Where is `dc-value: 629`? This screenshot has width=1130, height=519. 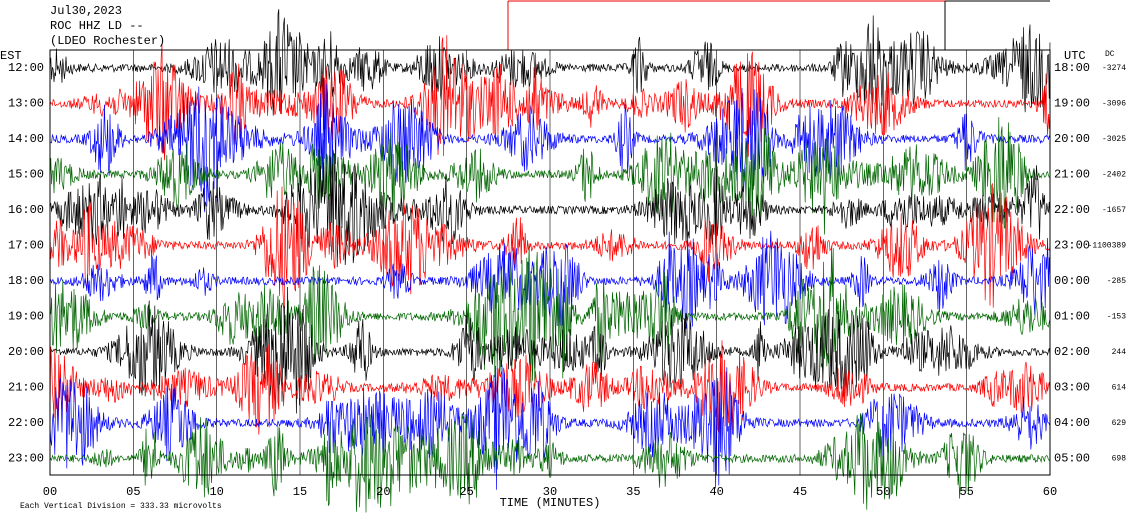
dc-value: 629 is located at coordinates (1119, 423).